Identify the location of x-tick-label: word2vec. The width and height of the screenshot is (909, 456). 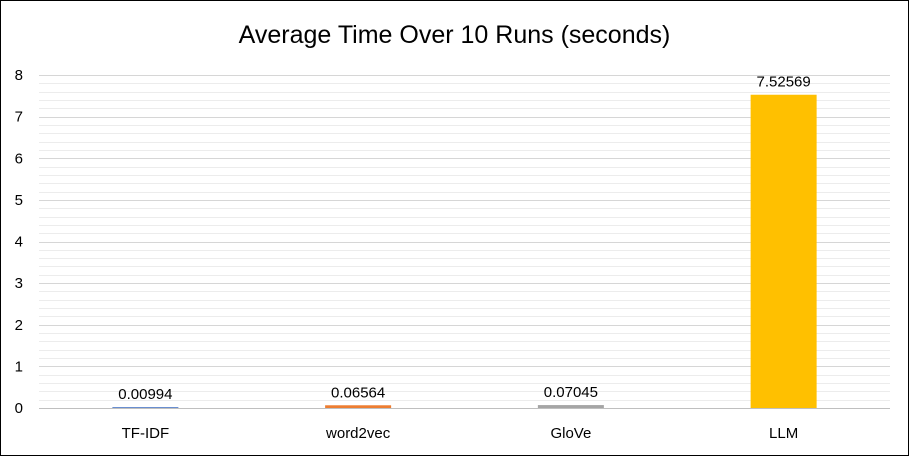
(358, 433).